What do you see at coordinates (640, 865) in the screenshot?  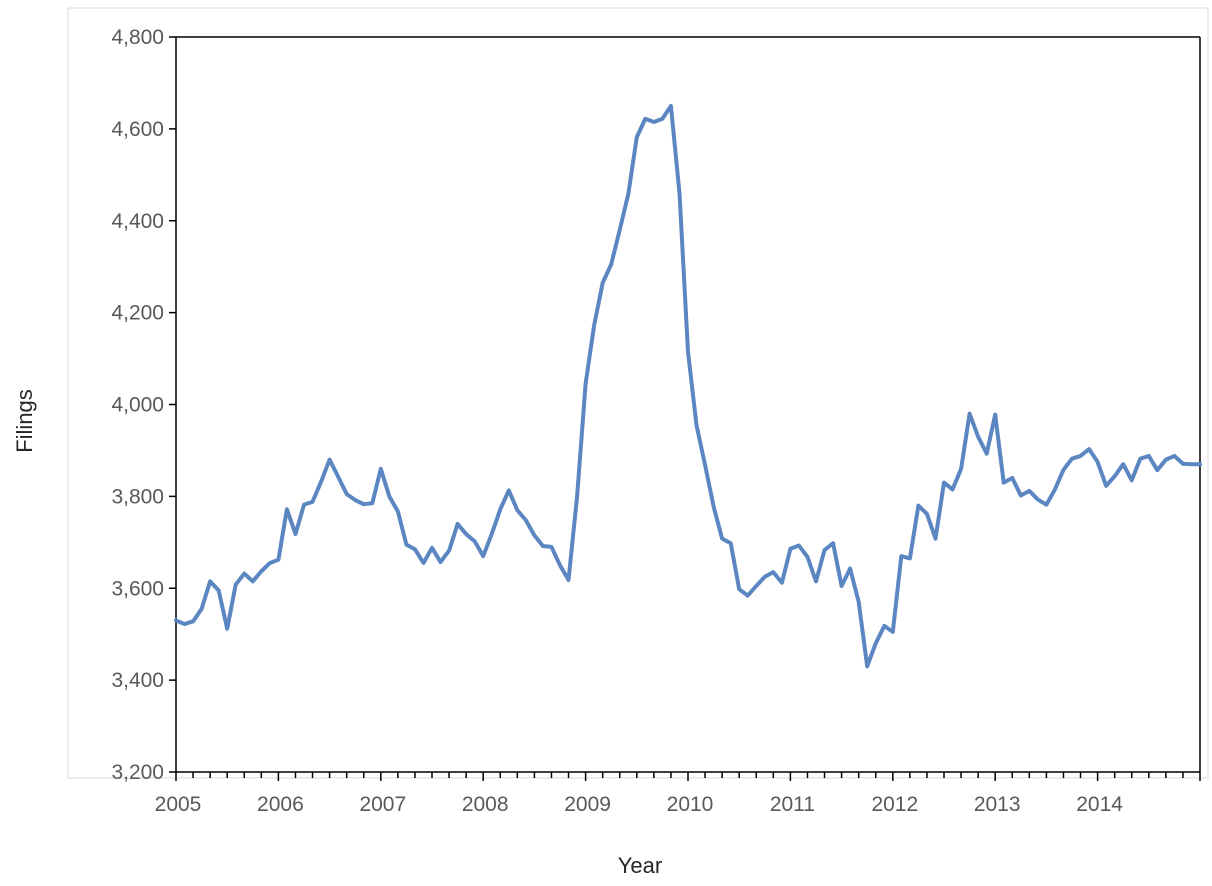 I see `x-axis-title: Year` at bounding box center [640, 865].